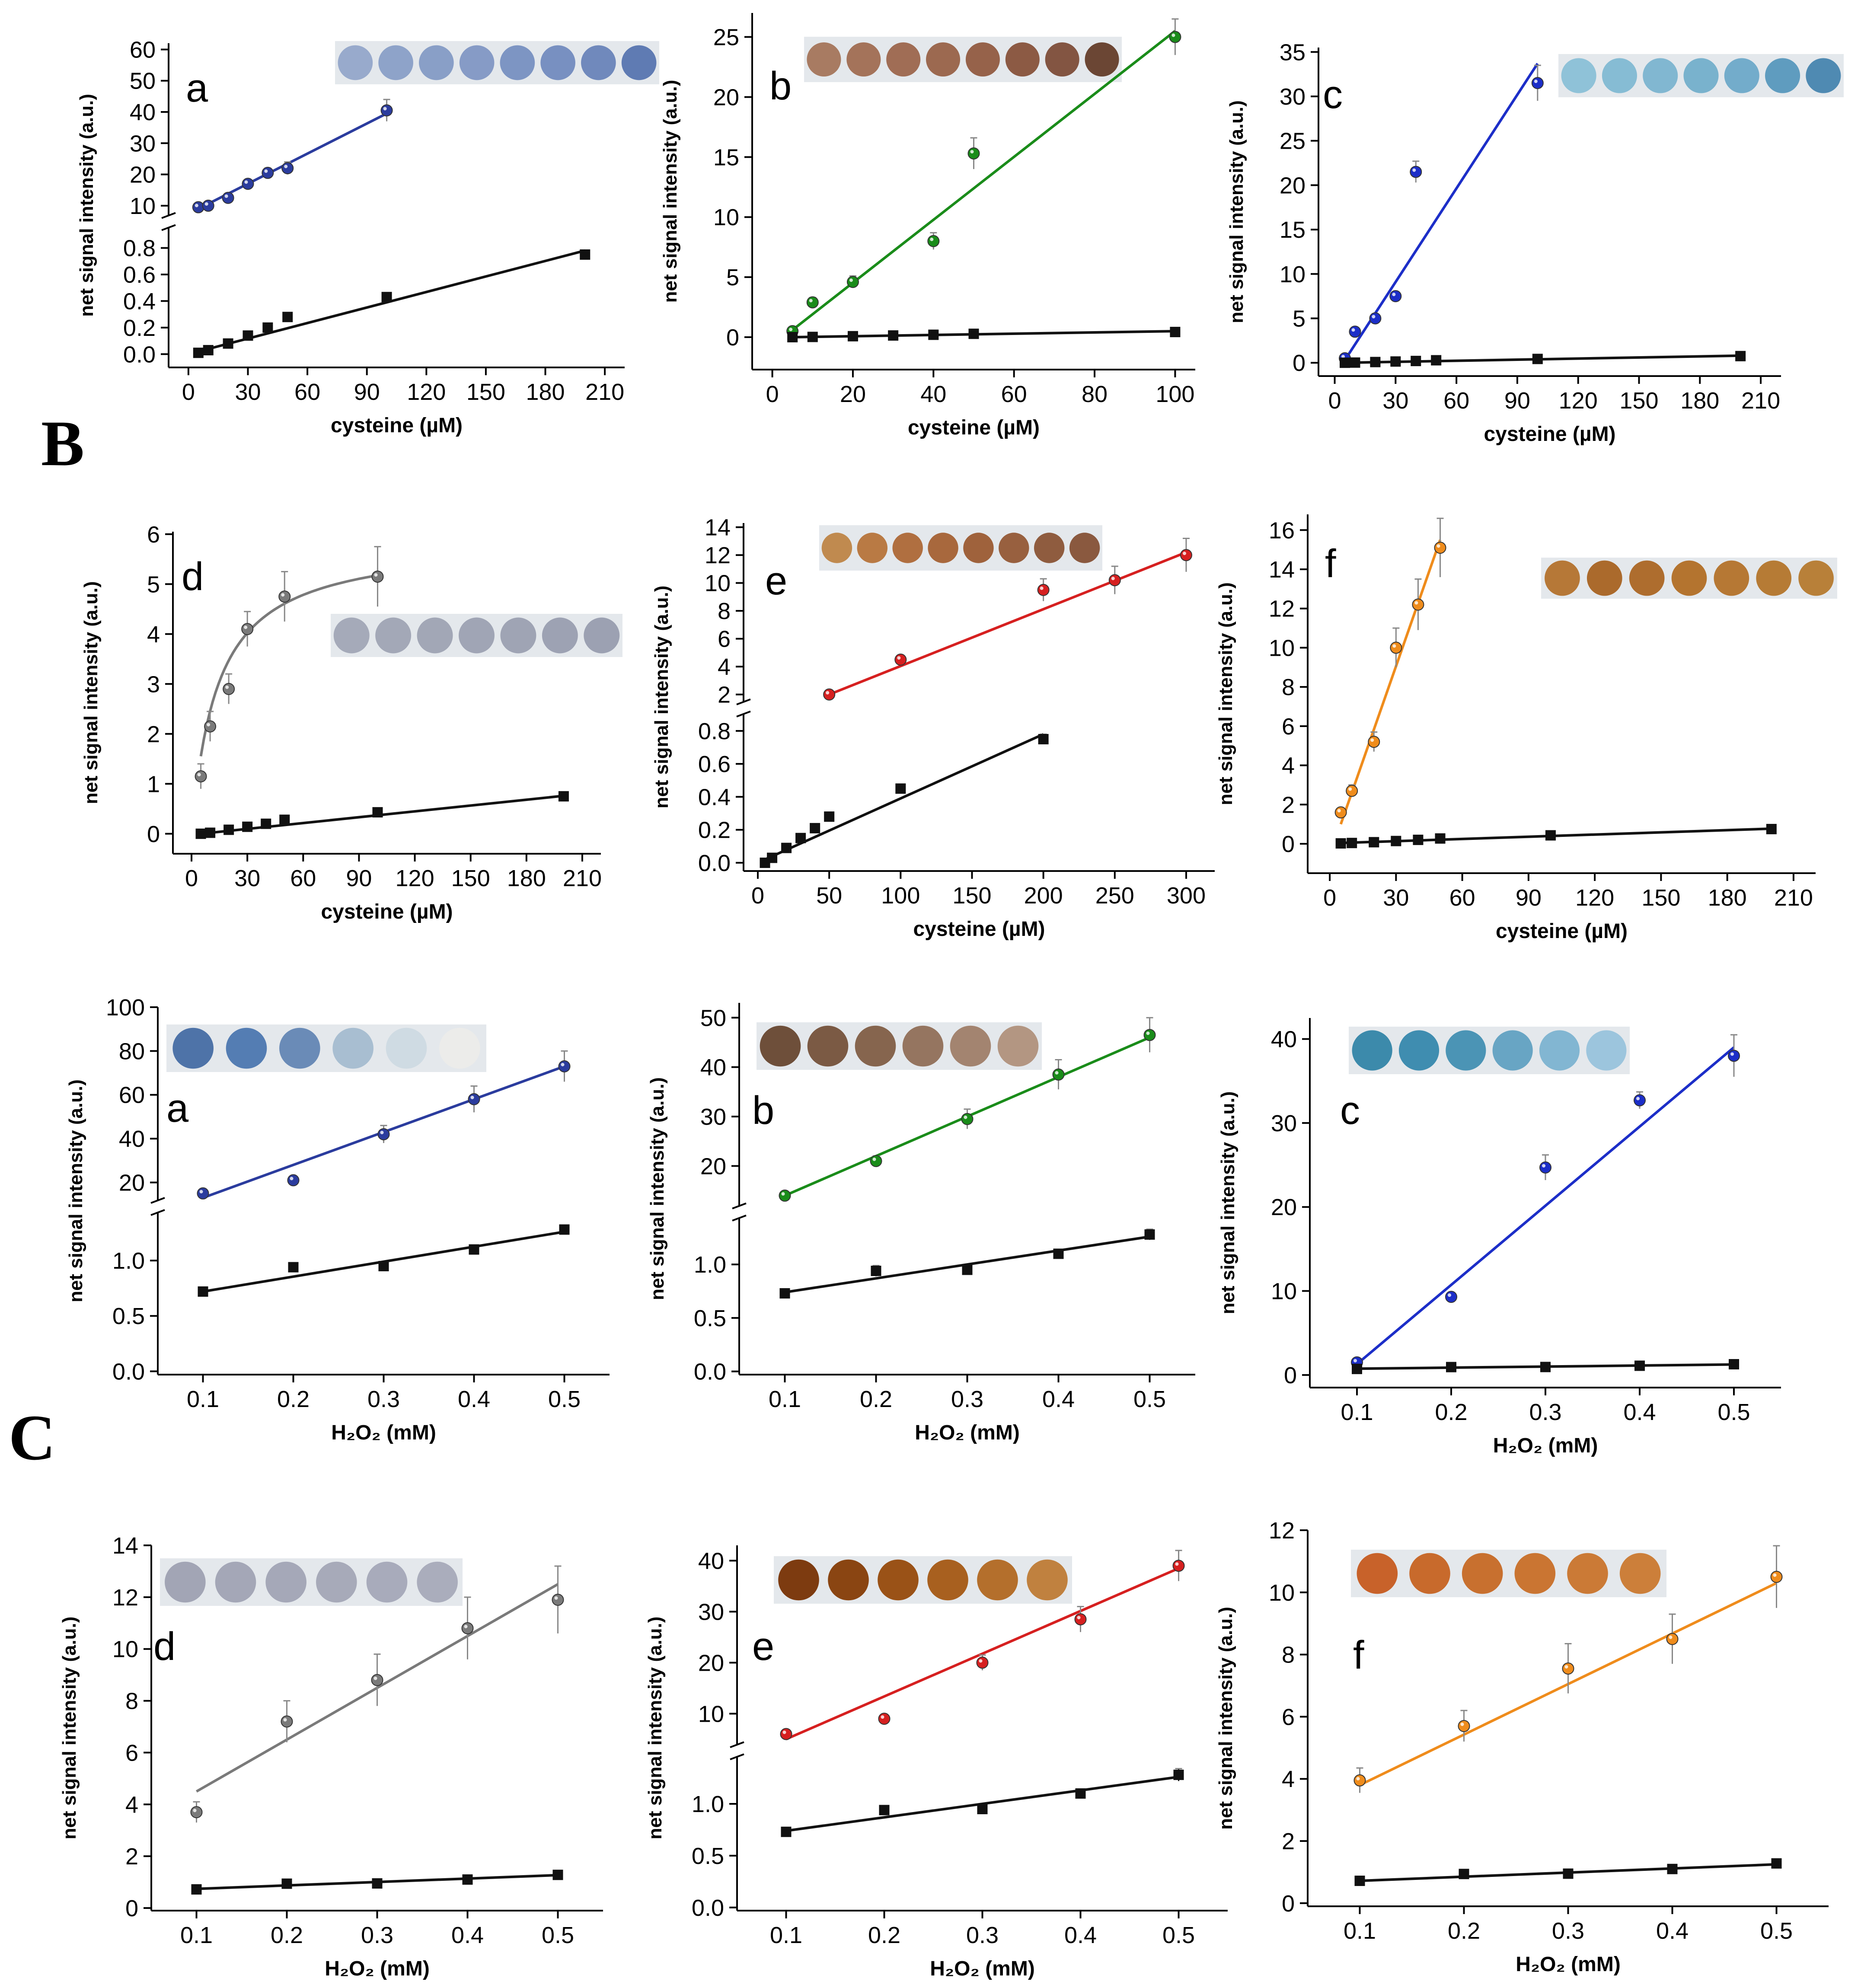  I want to click on x-tick-label: 150, so click(470, 878).